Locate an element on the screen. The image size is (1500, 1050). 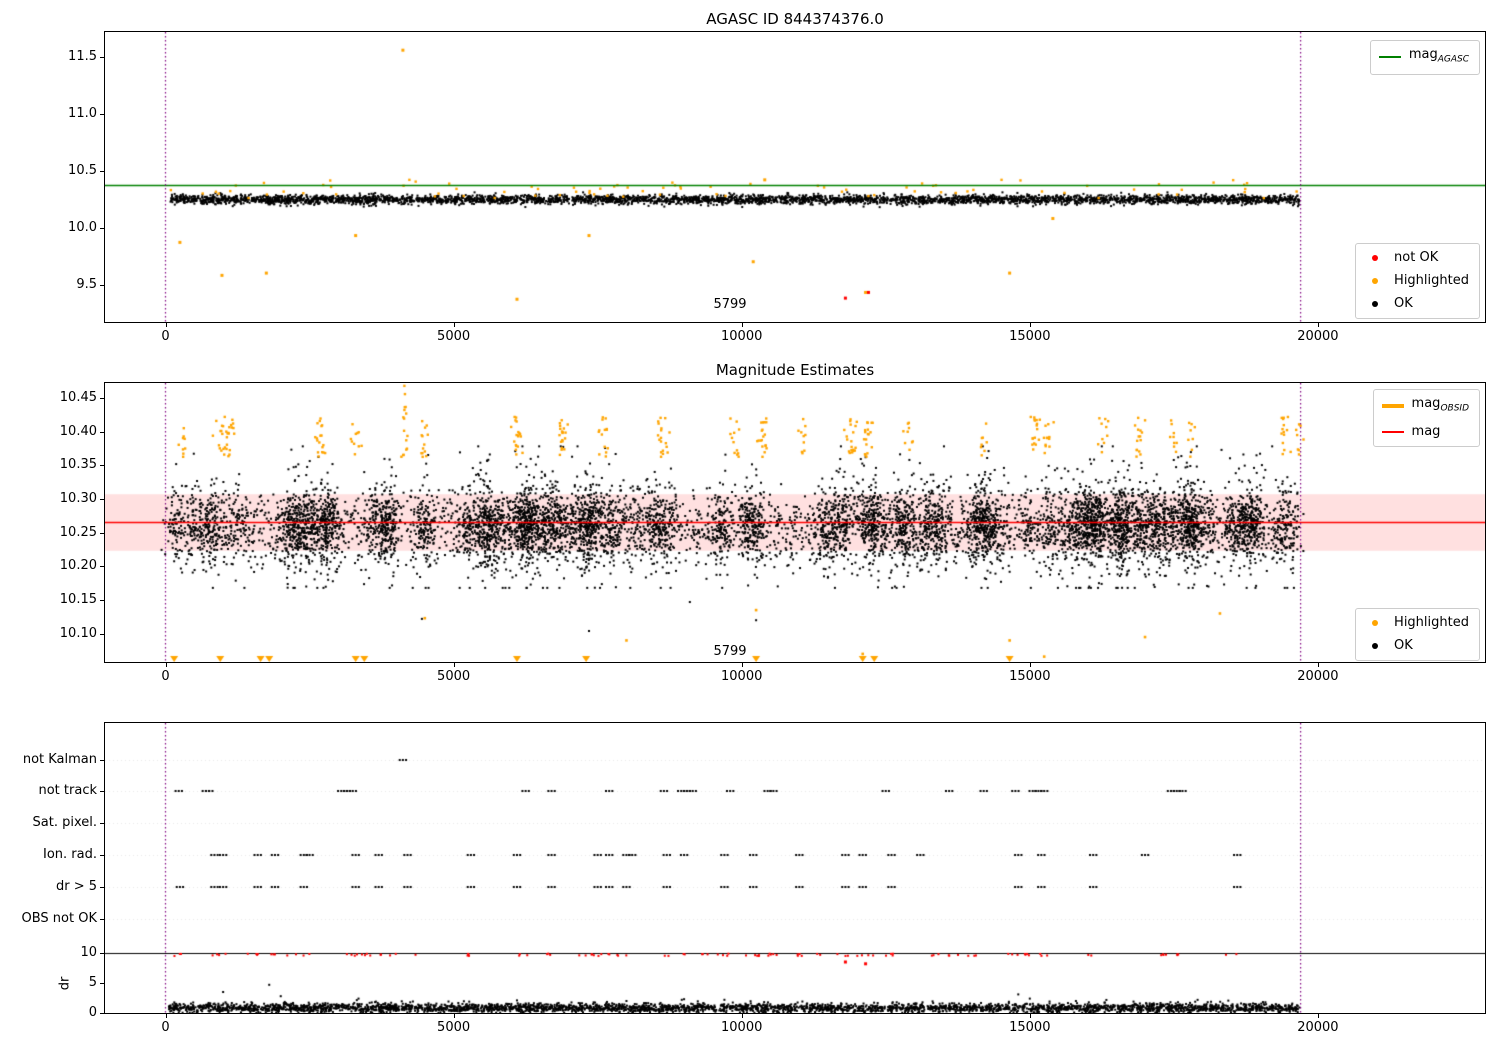
flag-row-label: OBS not OK is located at coordinates (59, 918).